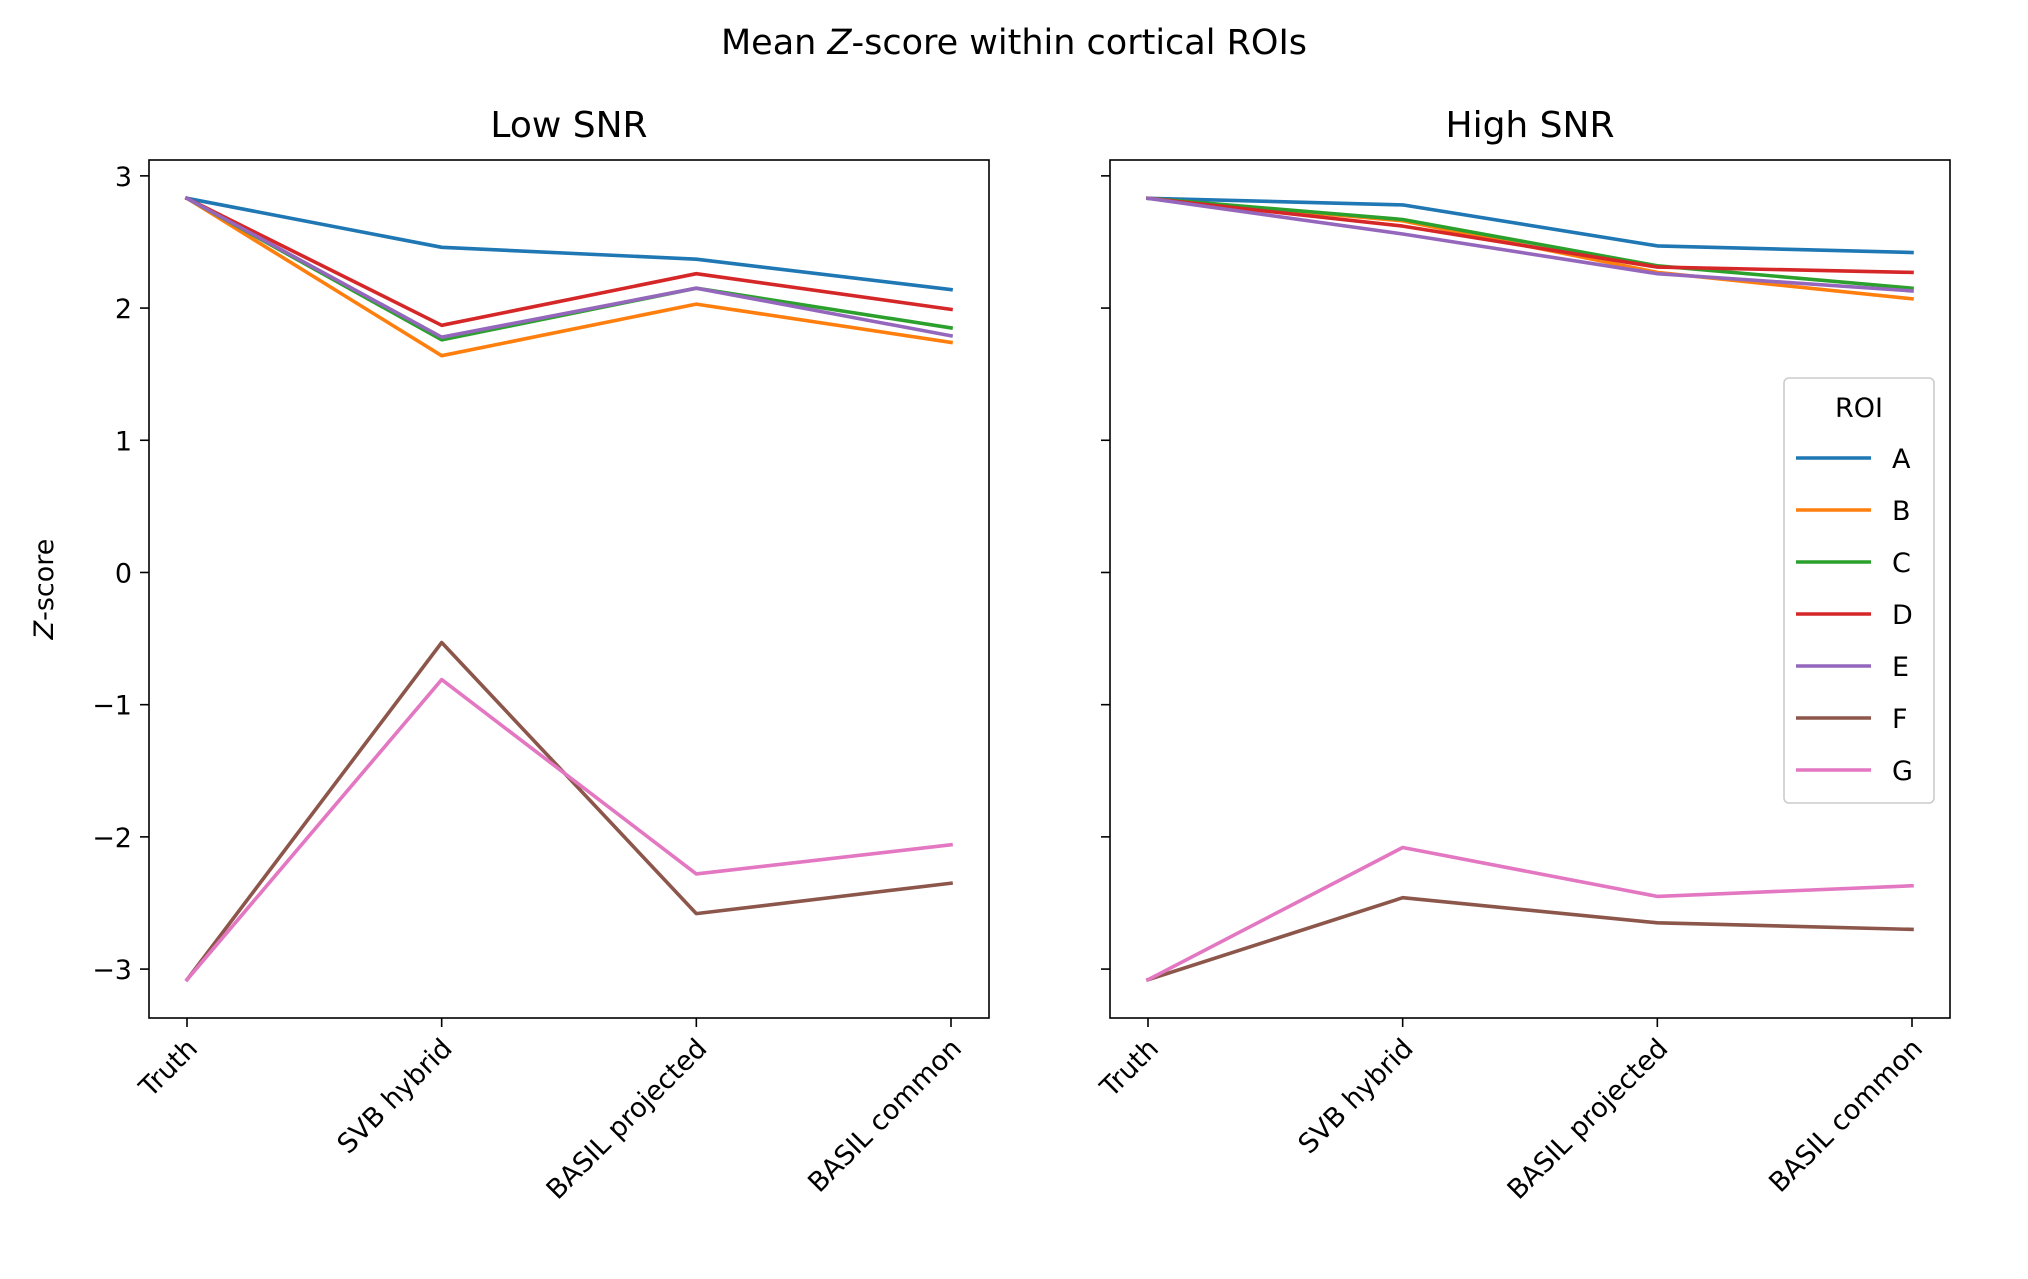  I want to click on y-tick-label: 1, so click(123, 441).